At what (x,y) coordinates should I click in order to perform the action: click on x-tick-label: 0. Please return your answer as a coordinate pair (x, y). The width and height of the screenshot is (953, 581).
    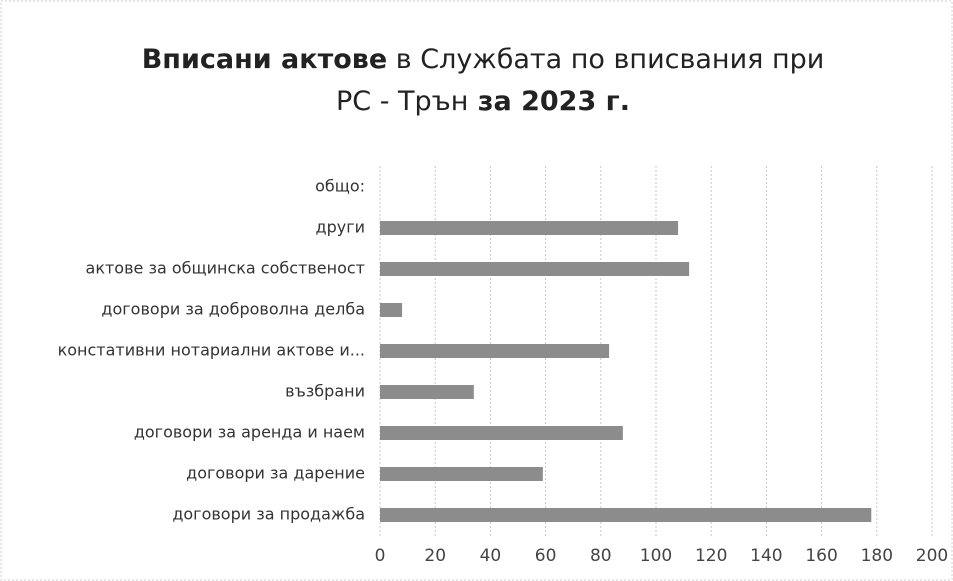
    Looking at the image, I should click on (380, 556).